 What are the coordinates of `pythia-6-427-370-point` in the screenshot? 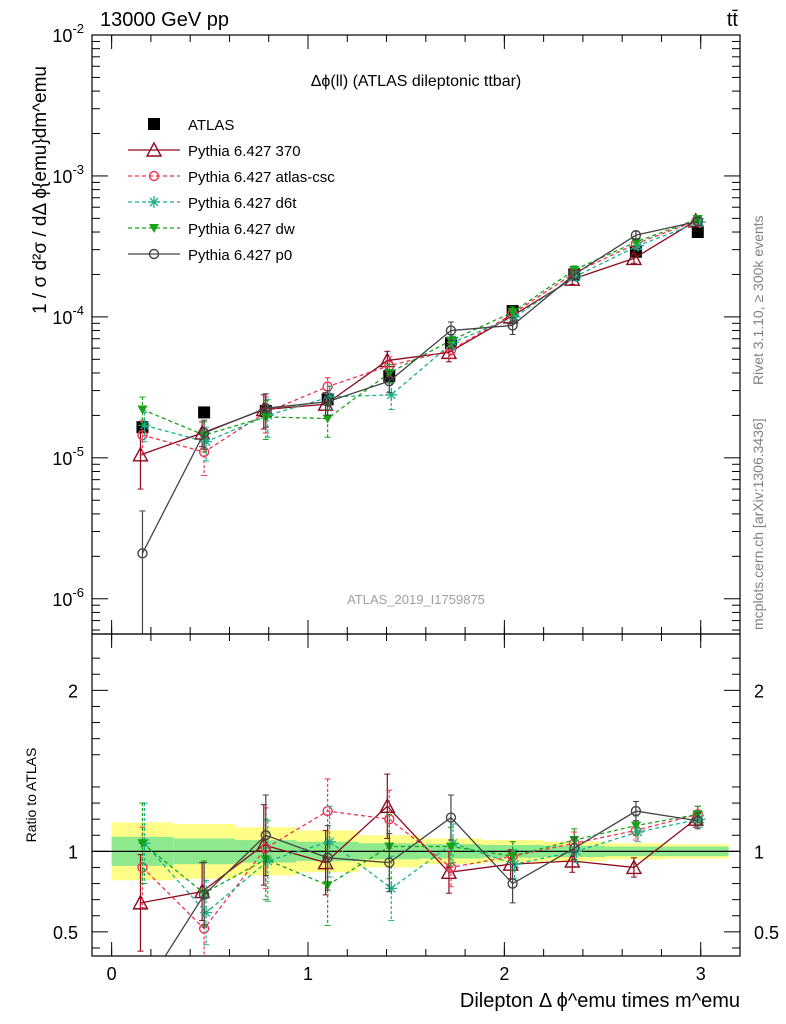 It's located at (634, 257).